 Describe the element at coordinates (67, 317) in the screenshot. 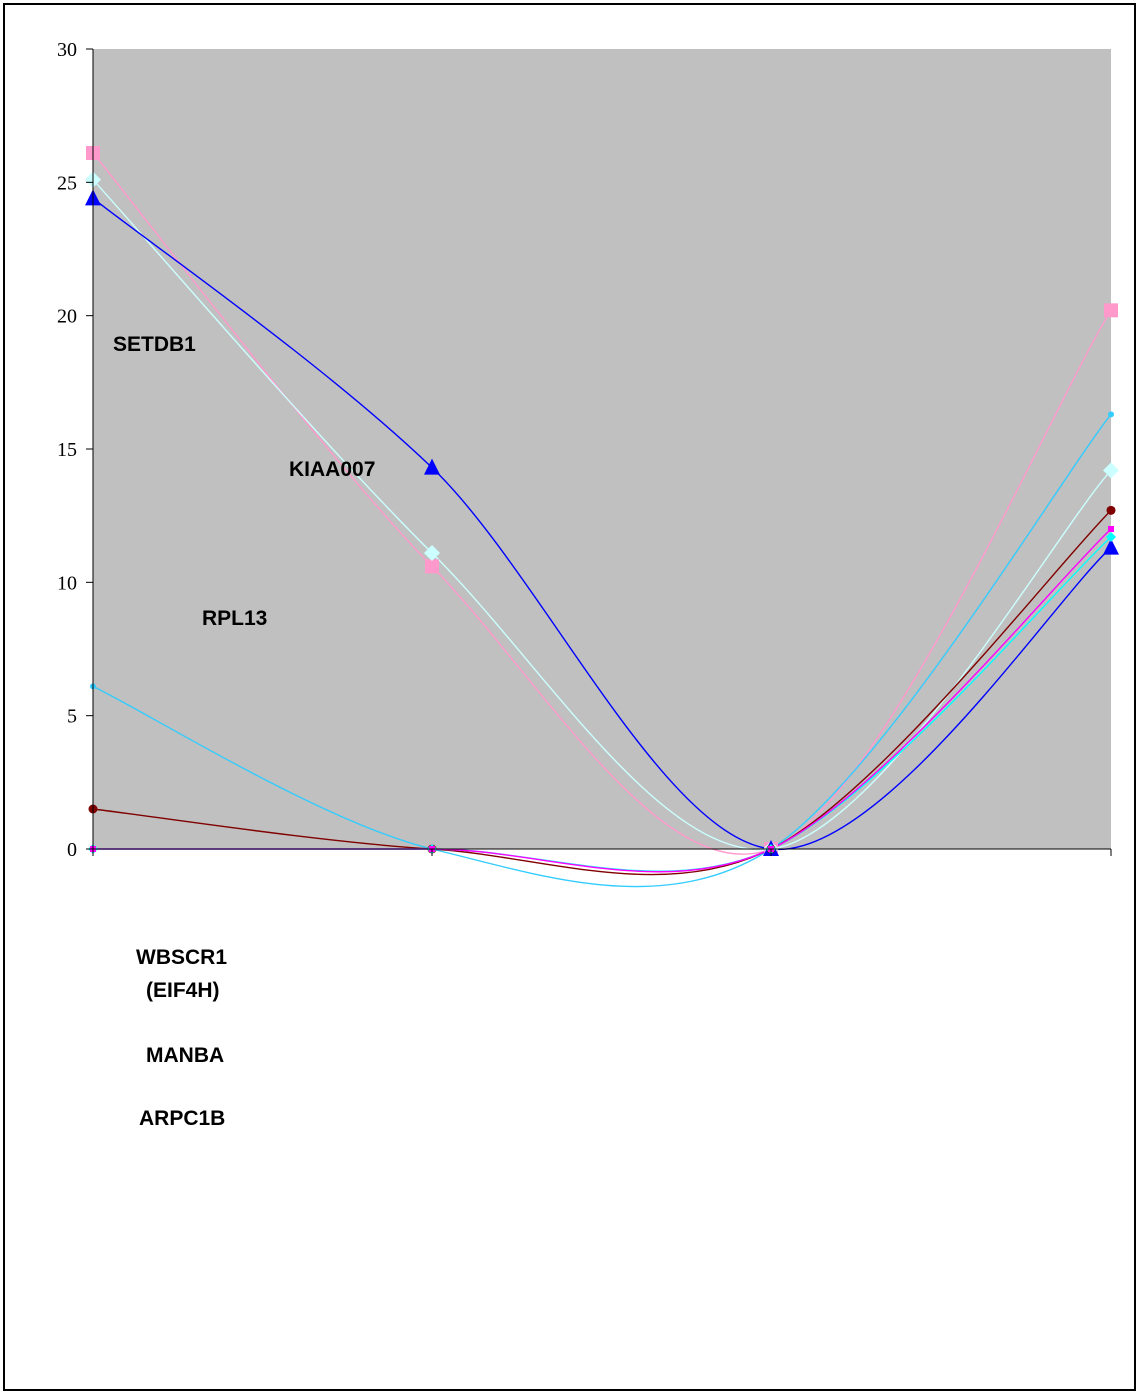

I see `y-tick-label: 20` at that location.